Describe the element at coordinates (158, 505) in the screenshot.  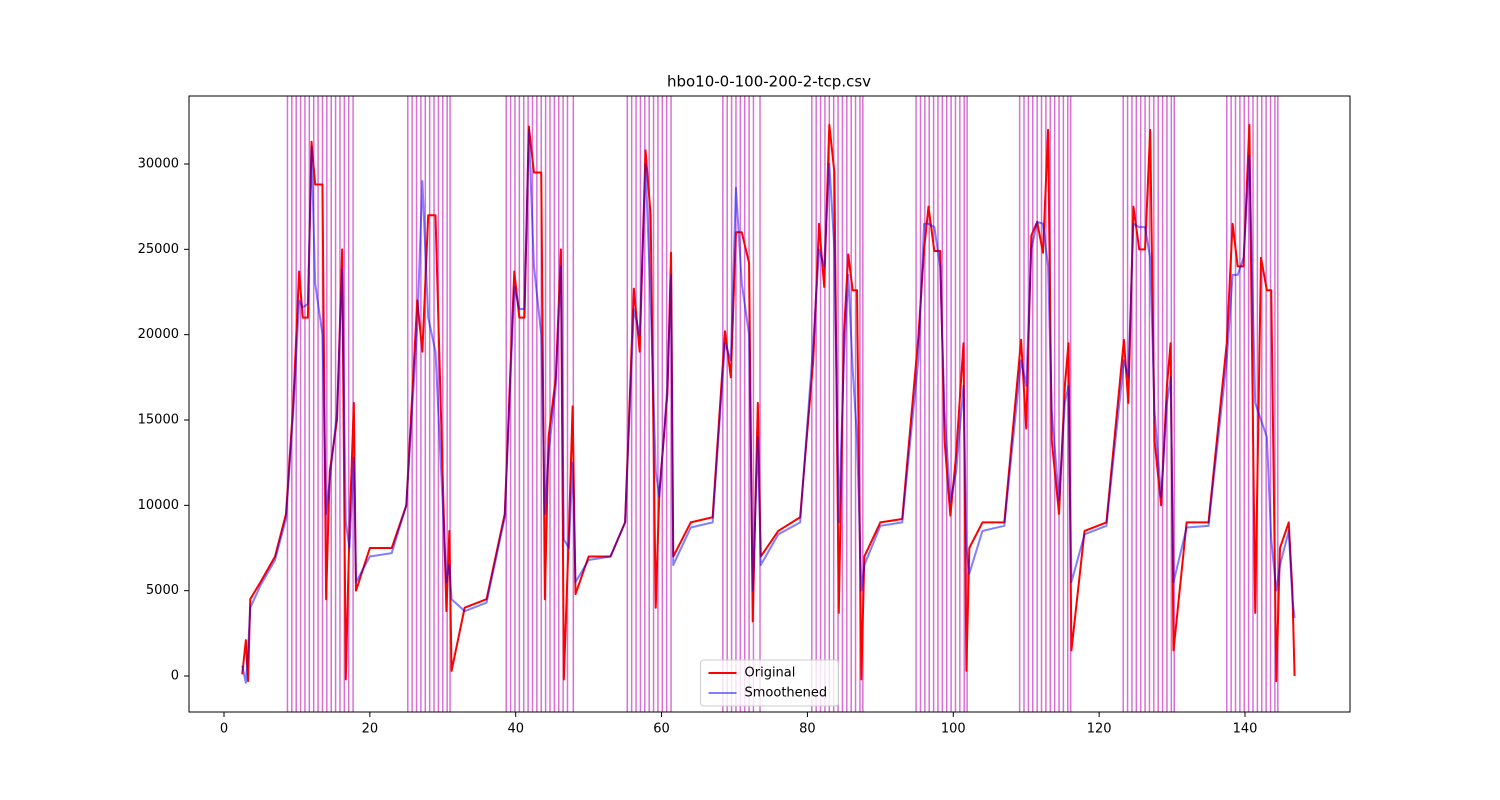
I see `y-tick-label: 10000` at that location.